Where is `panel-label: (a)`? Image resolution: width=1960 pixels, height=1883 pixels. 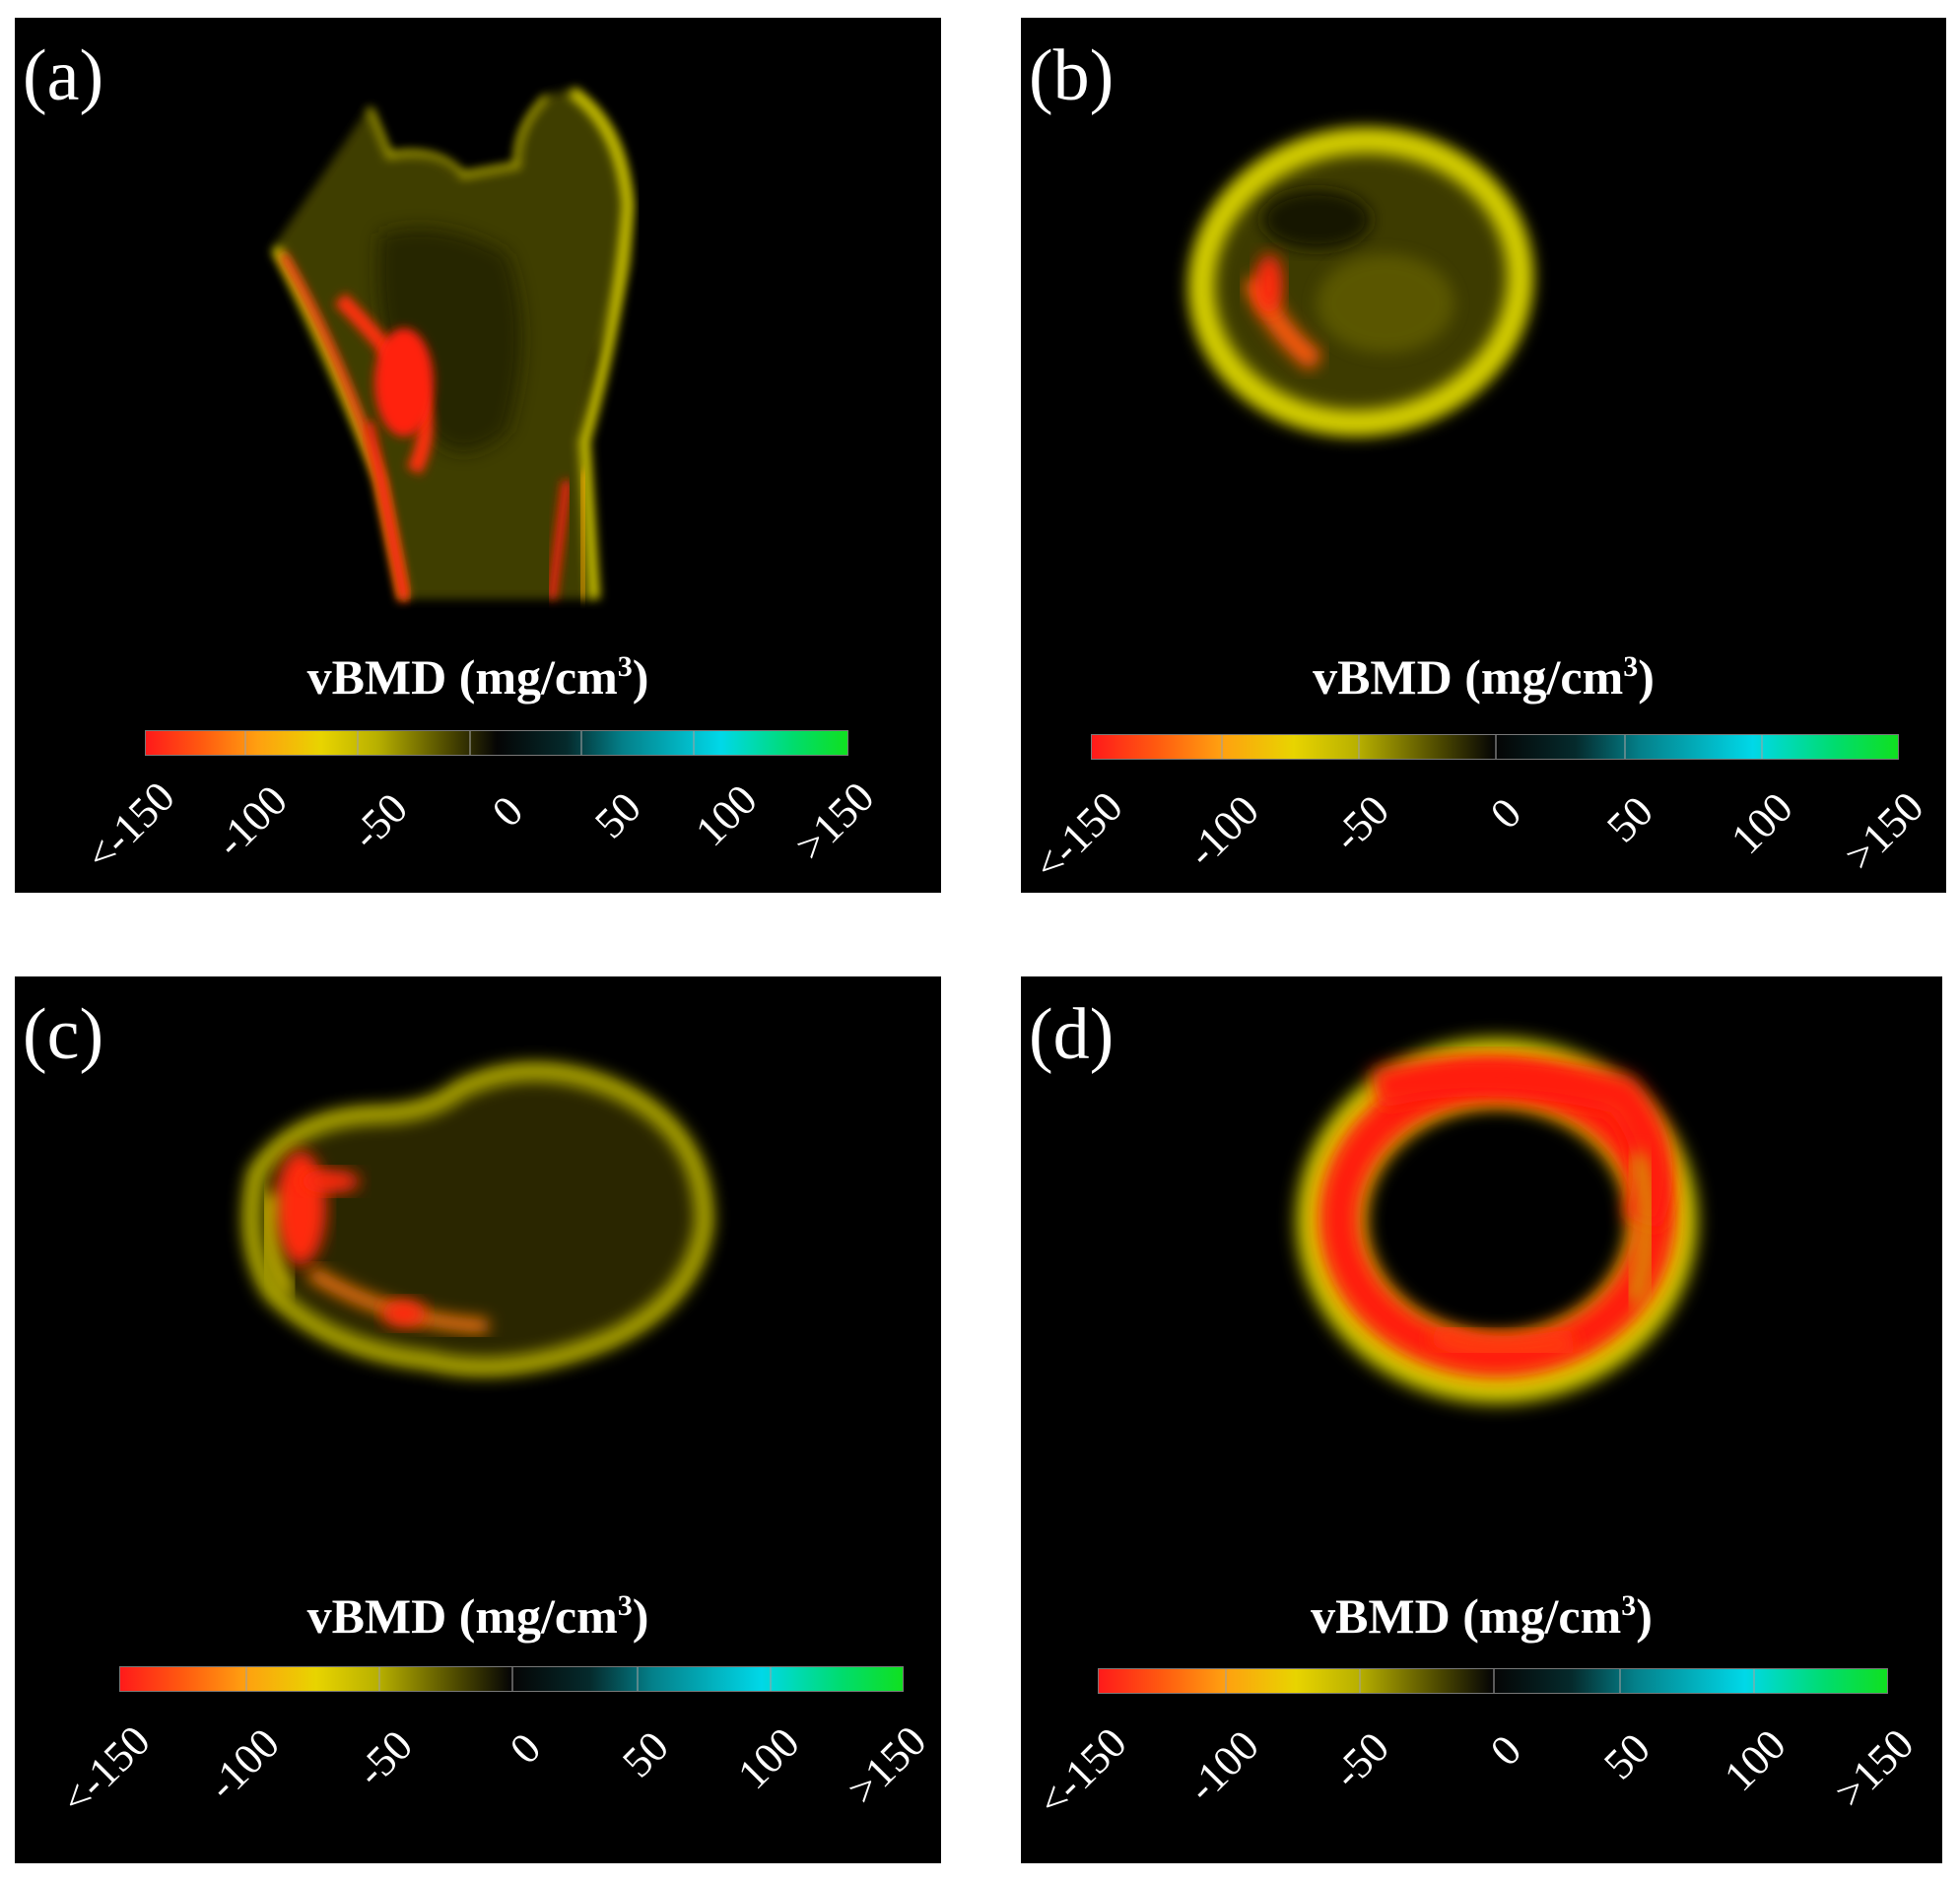 panel-label: (a) is located at coordinates (63, 75).